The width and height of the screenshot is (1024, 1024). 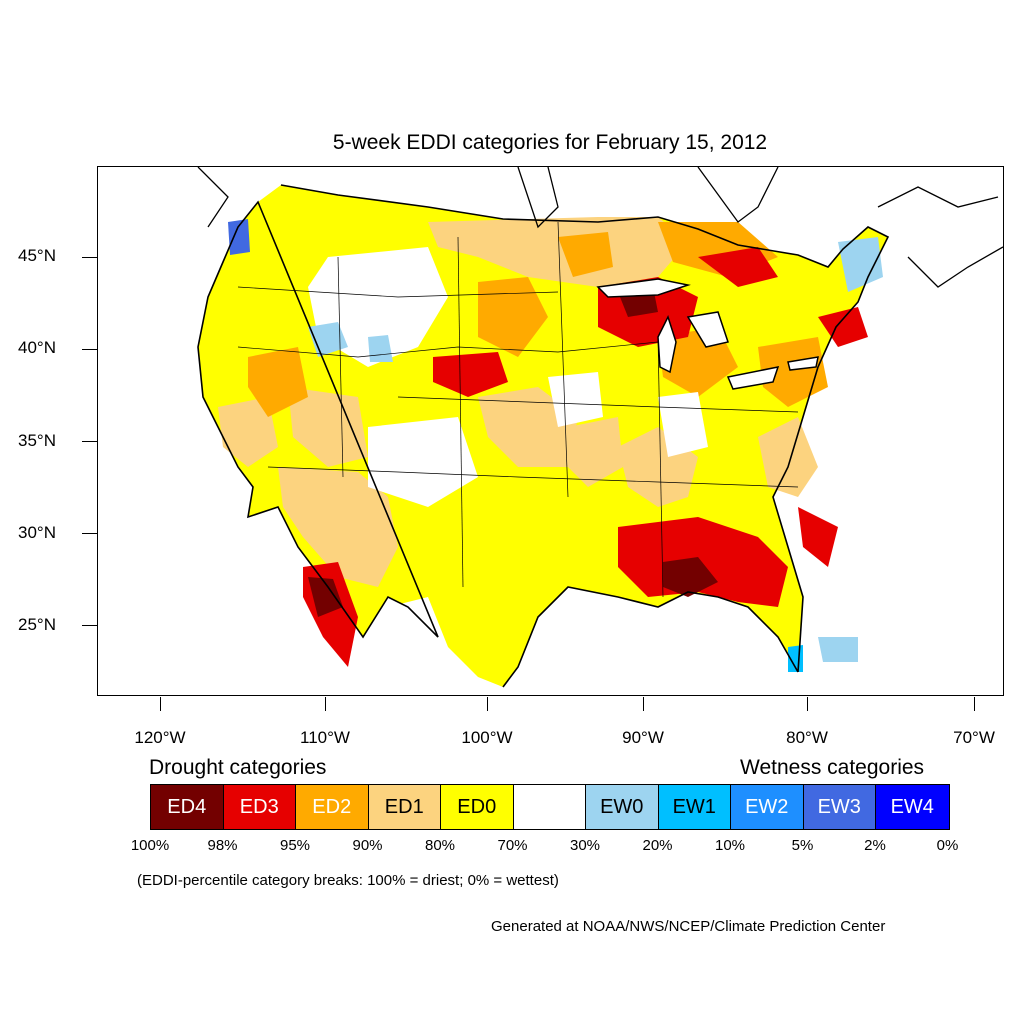 What do you see at coordinates (325, 737) in the screenshot?
I see `lon-label-110w: 110°W` at bounding box center [325, 737].